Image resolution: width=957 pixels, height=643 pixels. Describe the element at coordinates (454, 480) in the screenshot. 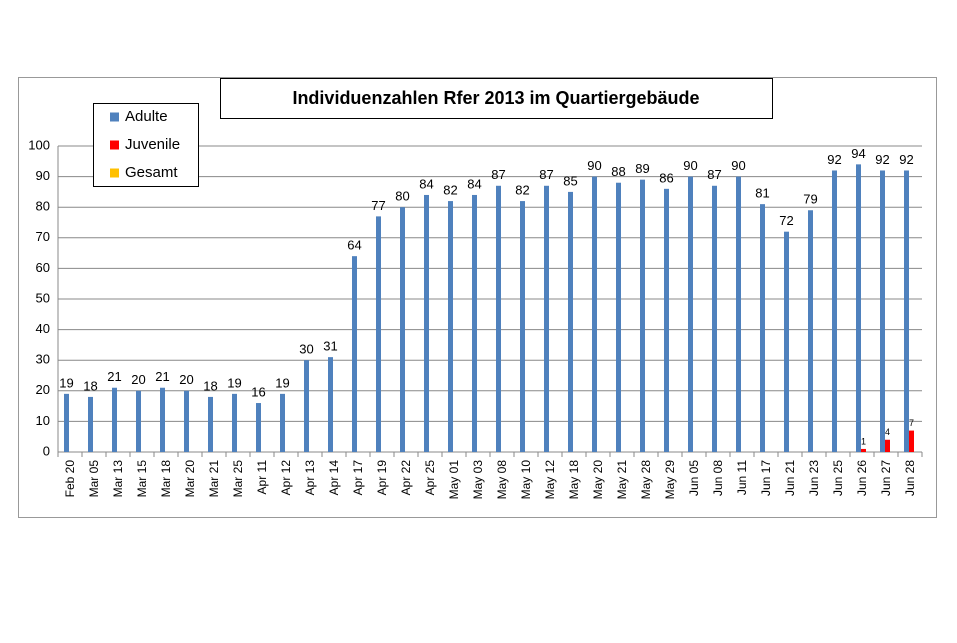

I see `x-tick-label: May 01` at that location.